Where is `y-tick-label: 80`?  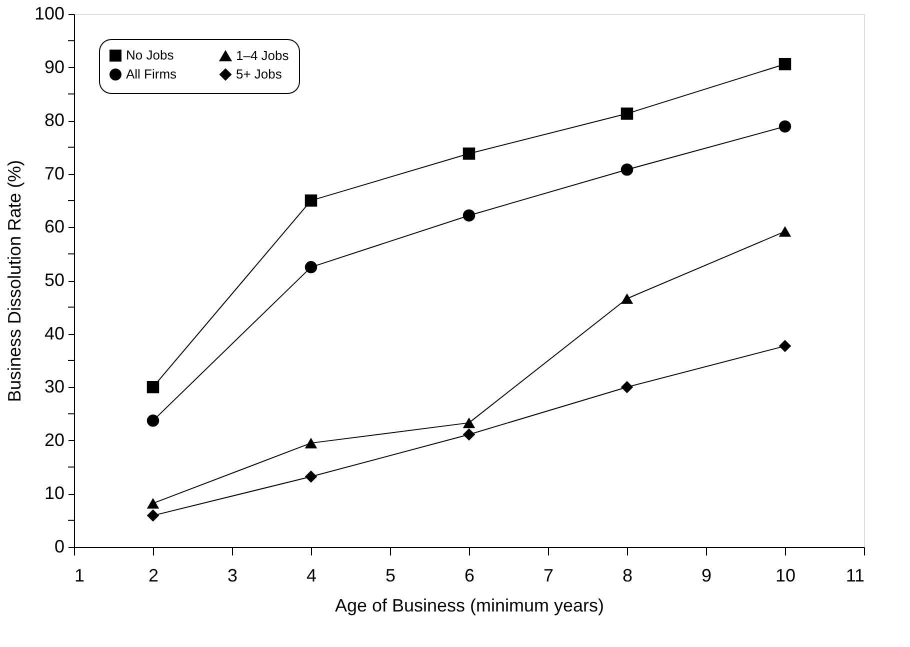 y-tick-label: 80 is located at coordinates (54, 120).